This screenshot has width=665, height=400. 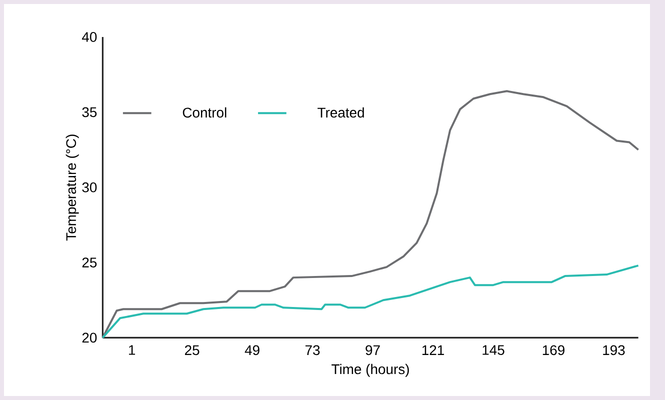 I want to click on x-tick-label: 121, so click(x=433, y=350).